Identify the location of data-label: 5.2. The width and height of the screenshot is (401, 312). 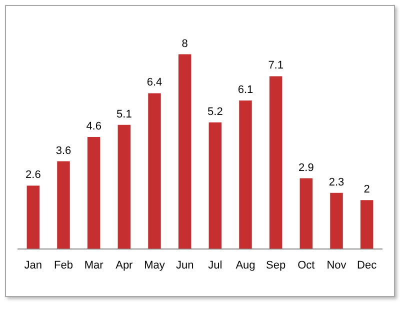
(215, 112).